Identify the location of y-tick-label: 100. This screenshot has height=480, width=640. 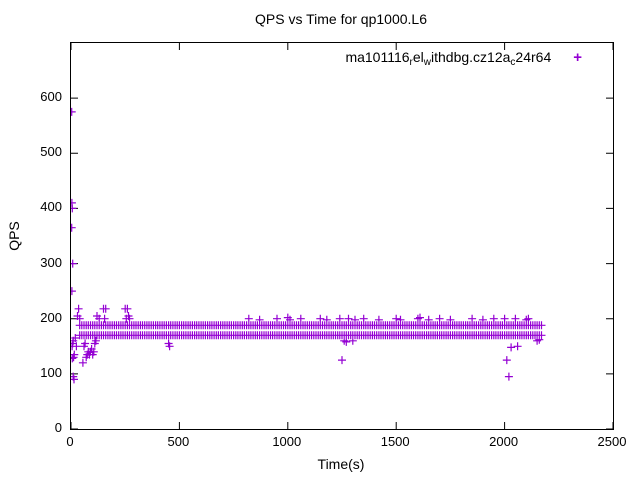
(51, 372).